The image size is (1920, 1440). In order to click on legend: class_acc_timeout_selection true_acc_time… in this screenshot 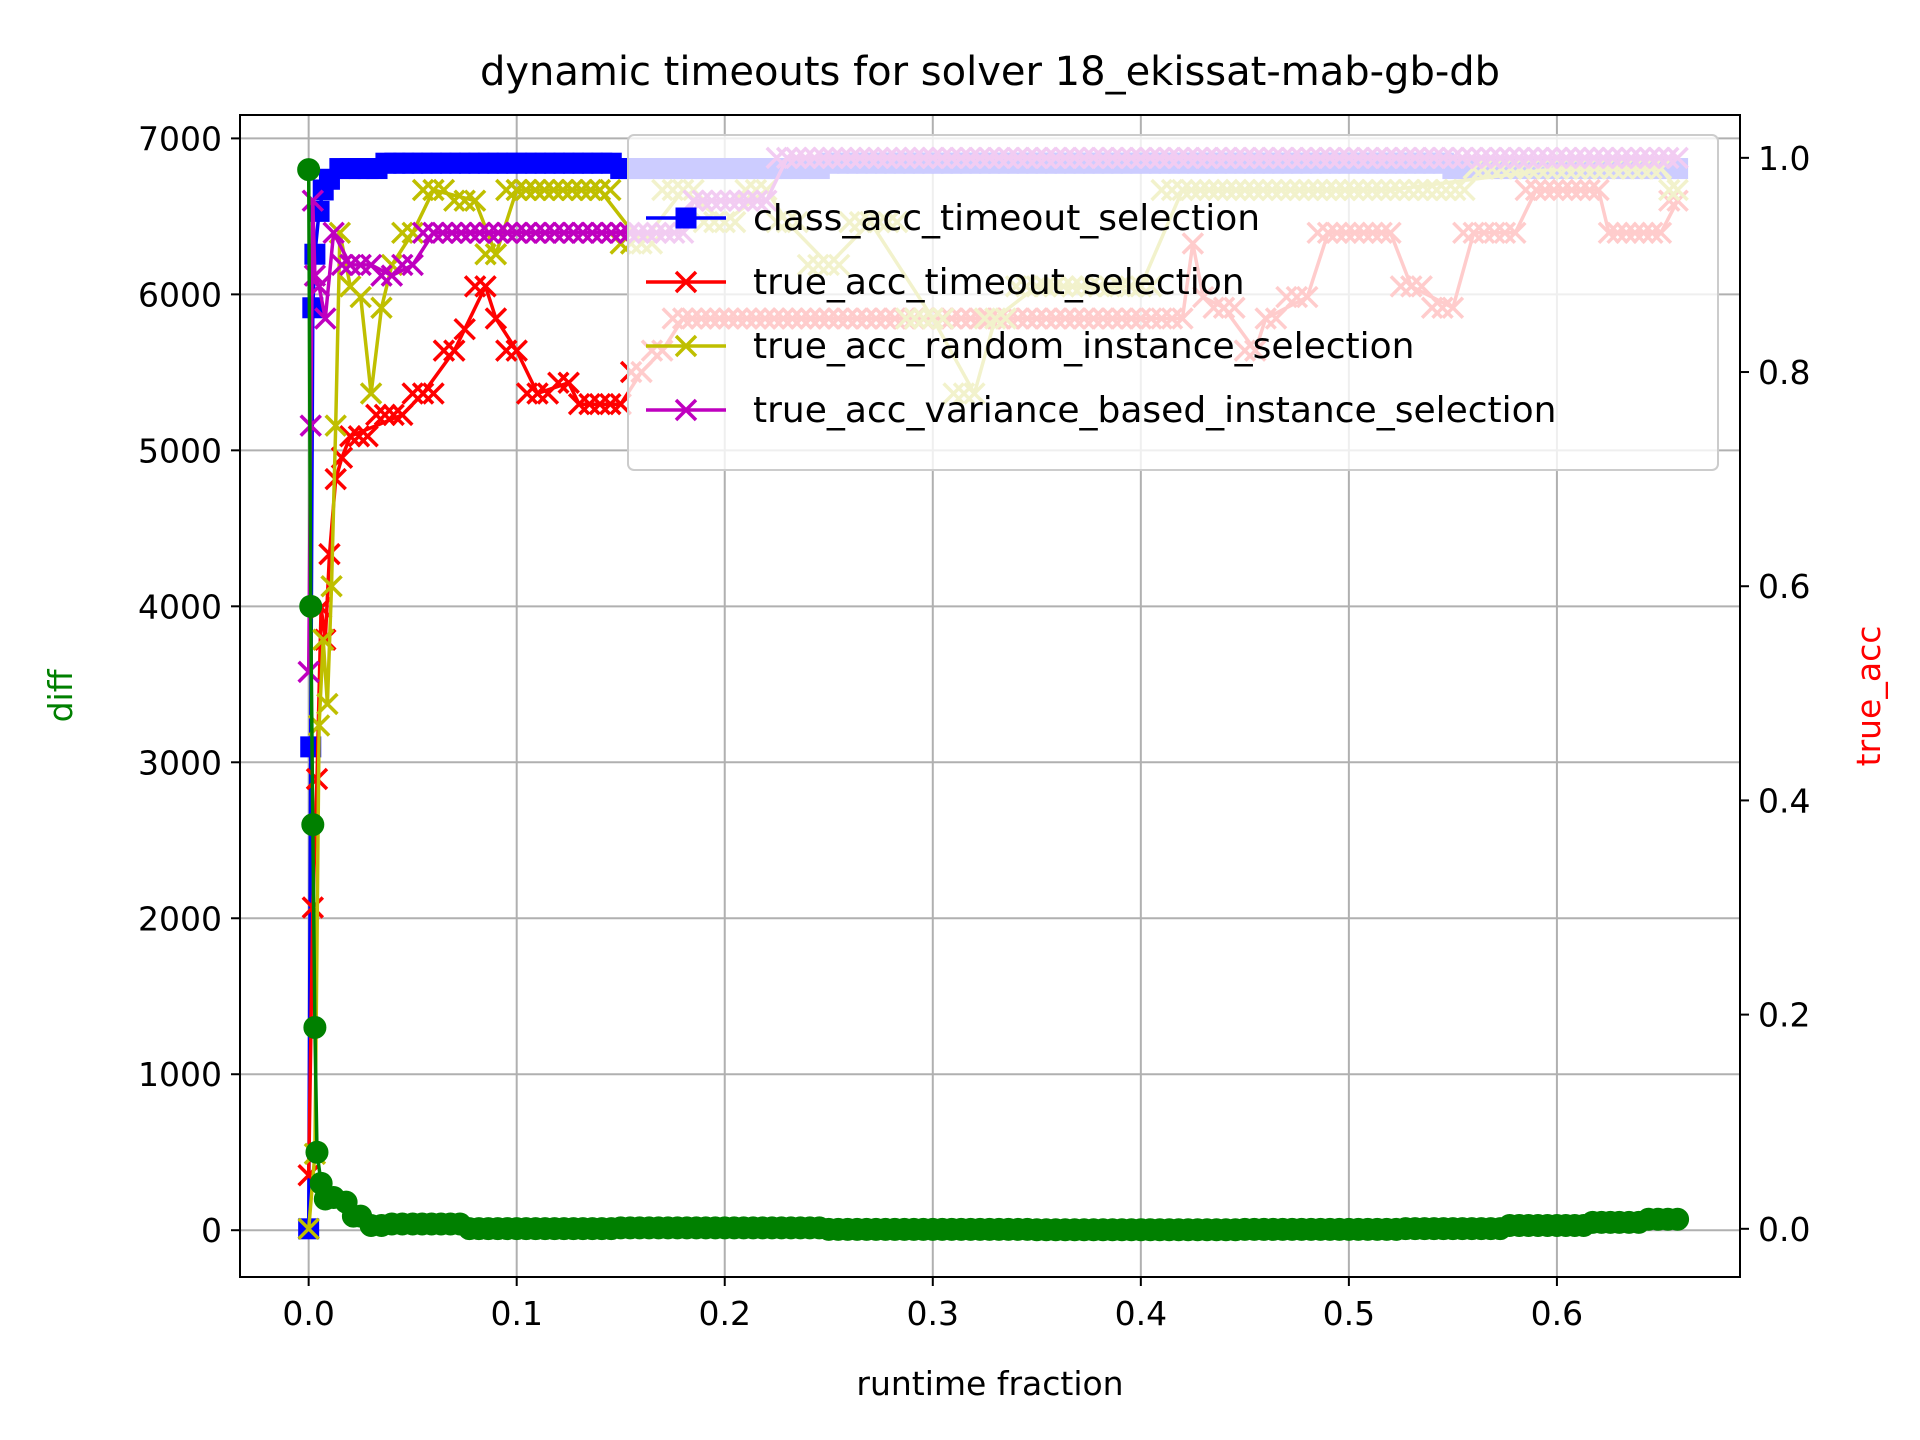, I will do `click(1173, 302)`.